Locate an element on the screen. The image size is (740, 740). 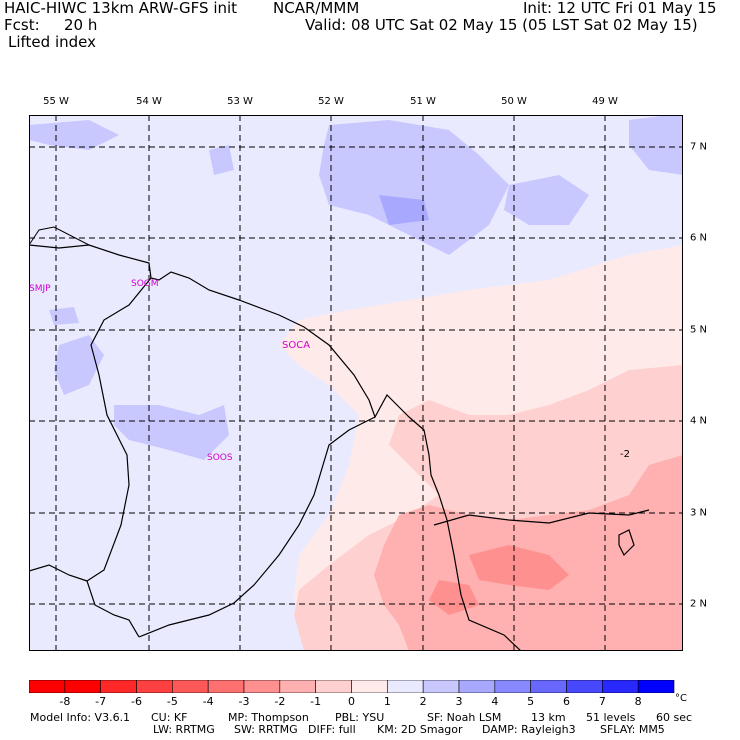
levels: 51 levels is located at coordinates (611, 717).